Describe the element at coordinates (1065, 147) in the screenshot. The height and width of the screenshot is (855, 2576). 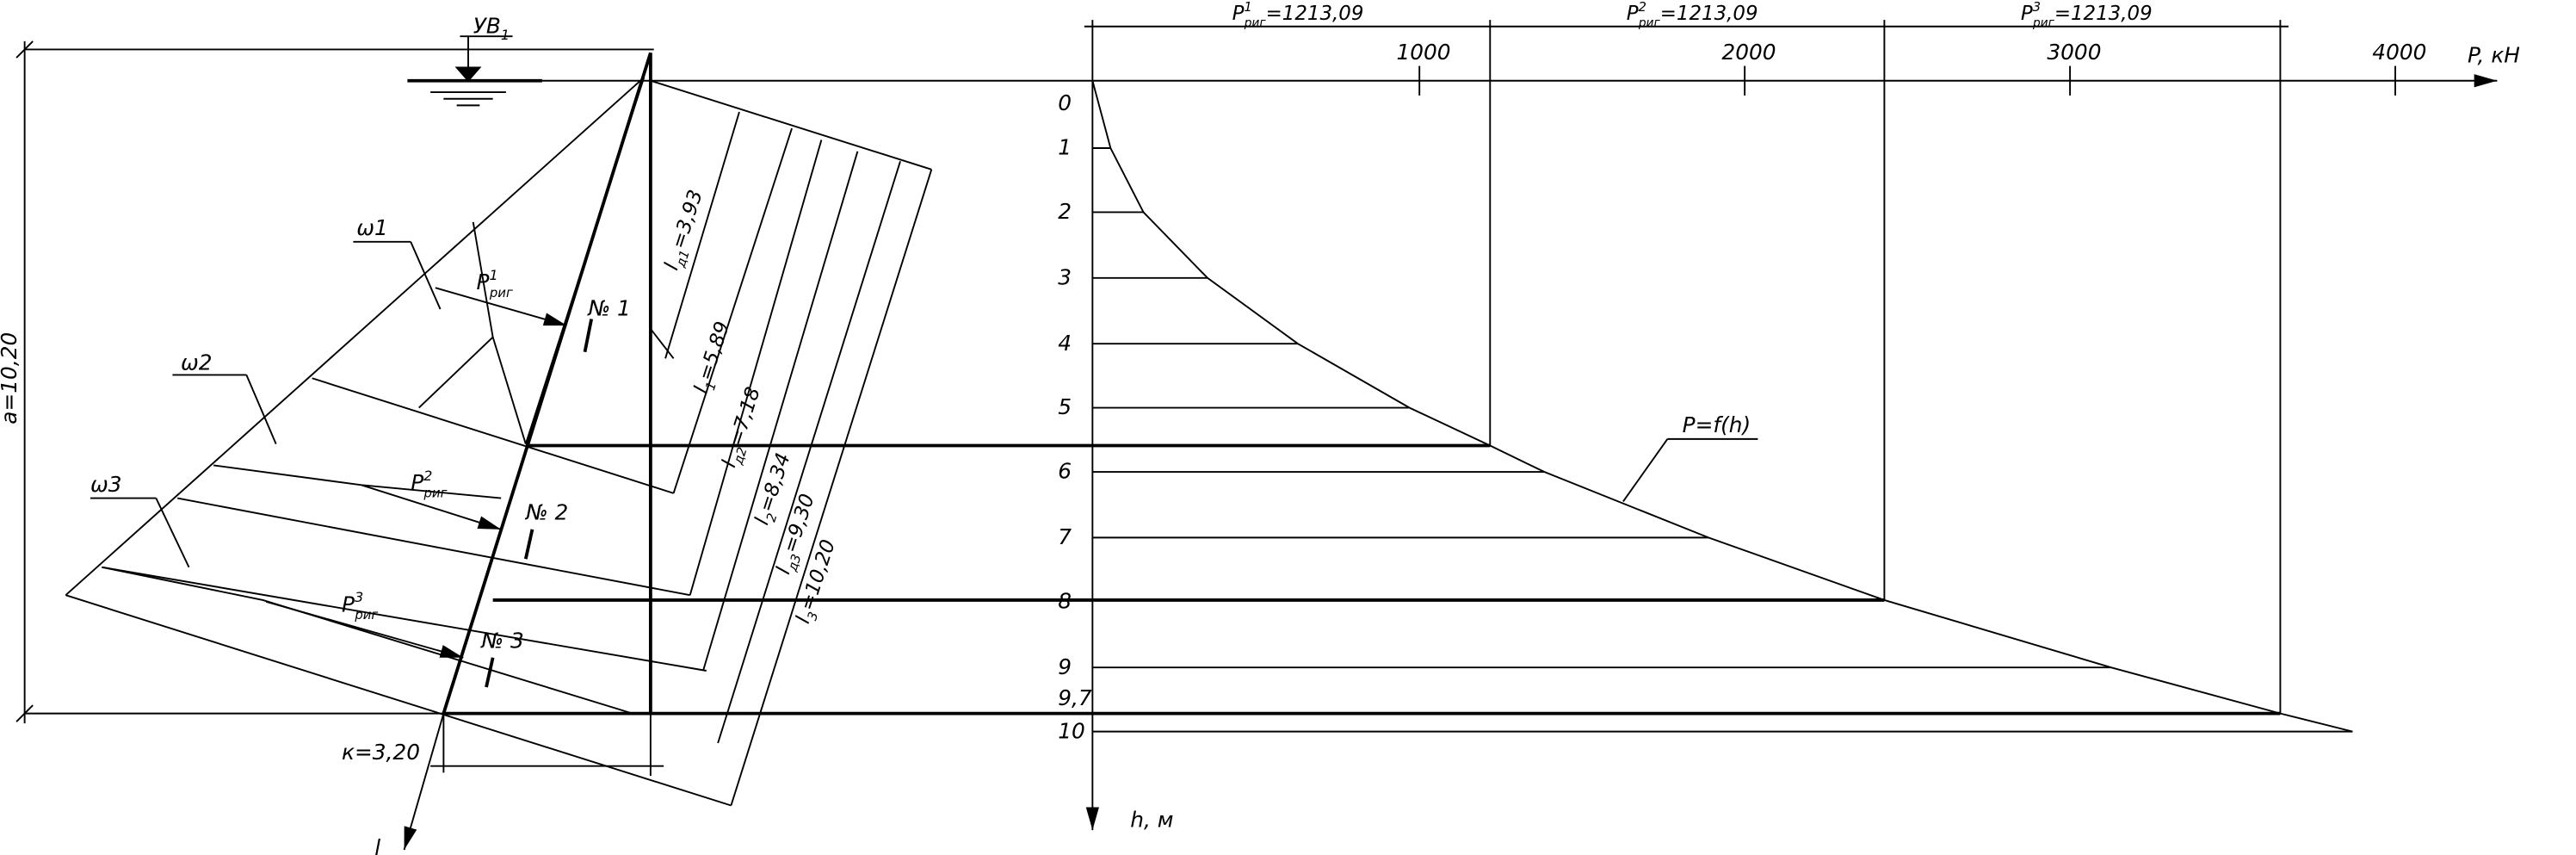
I see `h-tick-label: 1` at that location.